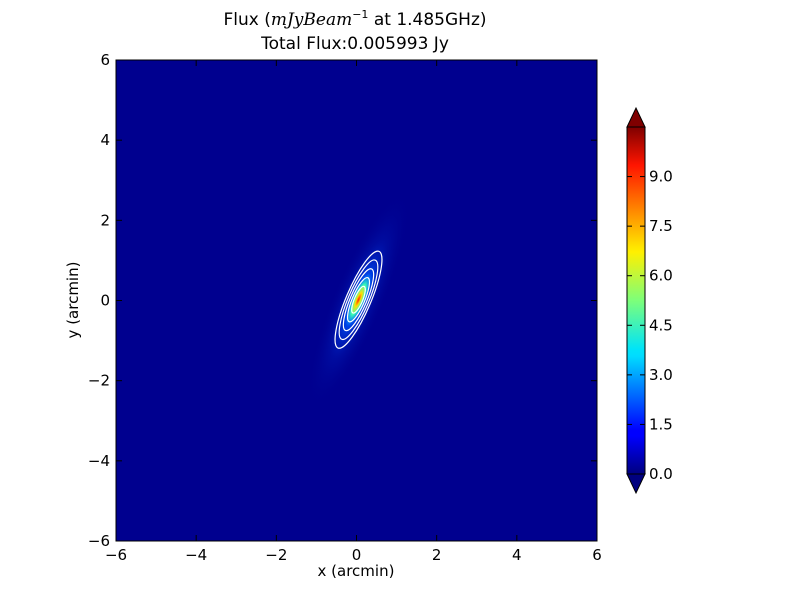  Describe the element at coordinates (427, 20) in the screenshot. I see `title-suffix: at 1.485GHz)` at that location.